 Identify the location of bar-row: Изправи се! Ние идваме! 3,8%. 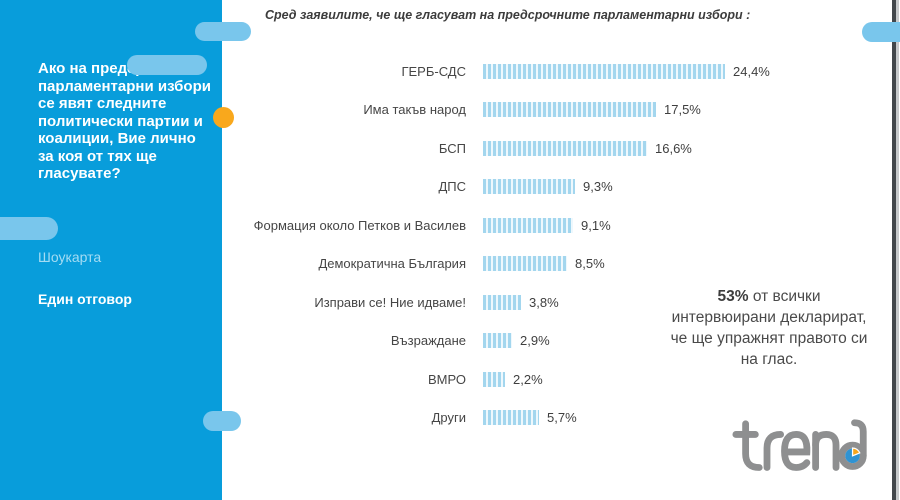
(550, 302).